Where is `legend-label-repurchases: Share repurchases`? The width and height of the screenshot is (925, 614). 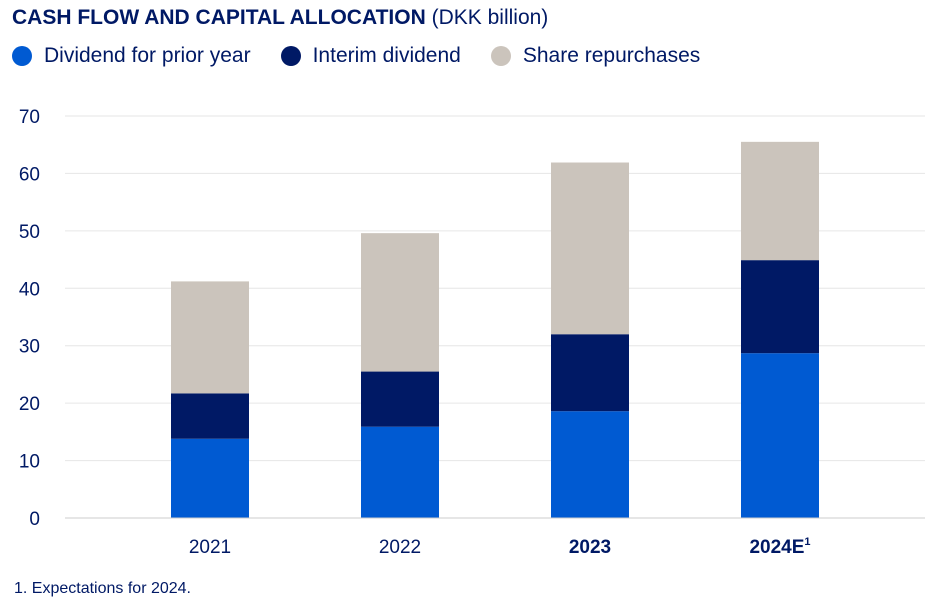 legend-label-repurchases: Share repurchases is located at coordinates (611, 55).